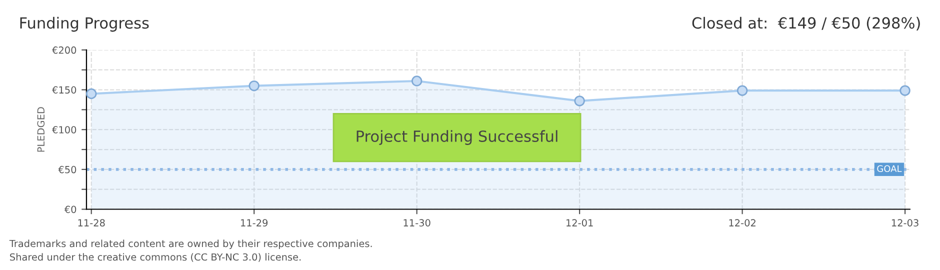  What do you see at coordinates (579, 222) in the screenshot?
I see `x-tick-label: 12-01` at bounding box center [579, 222].